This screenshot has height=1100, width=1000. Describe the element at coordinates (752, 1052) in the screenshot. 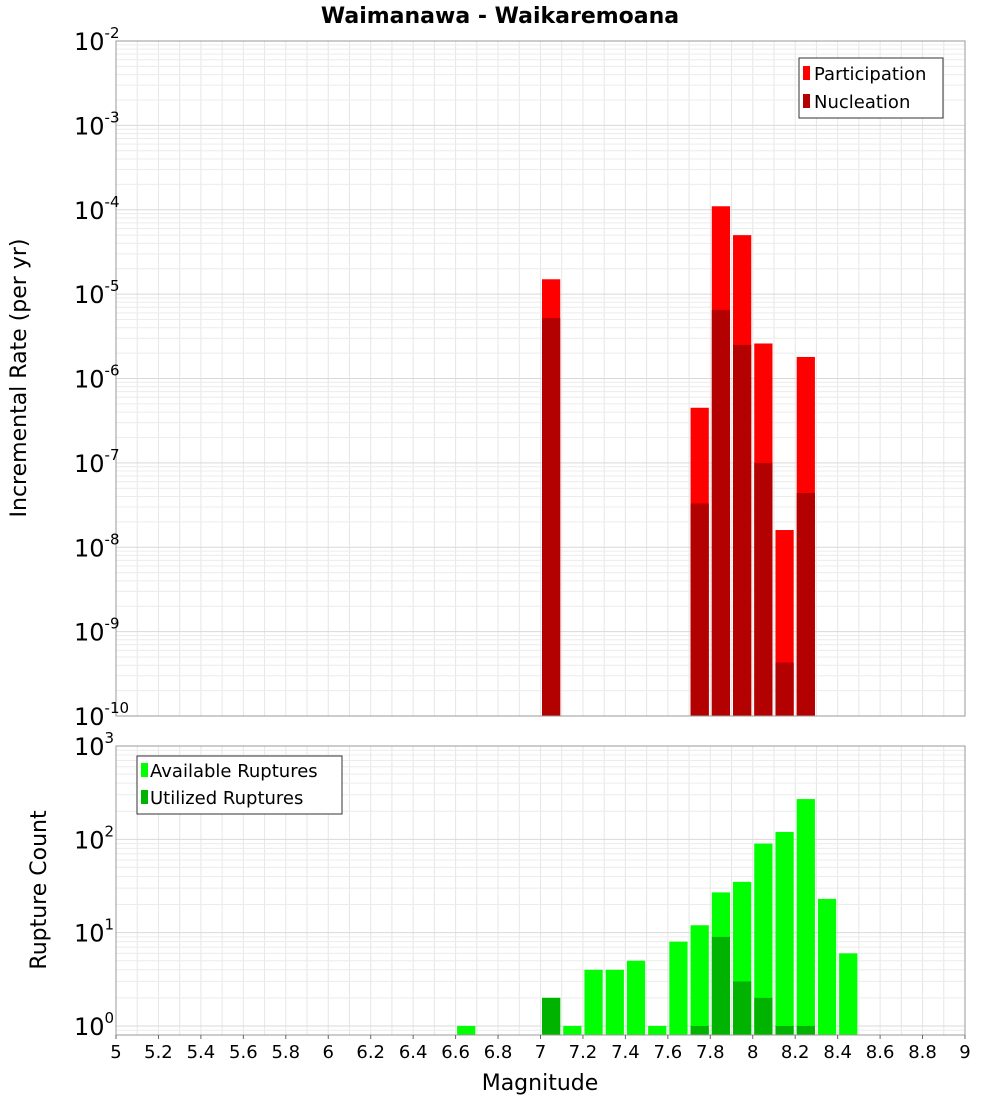

I see `x-tick-label: 8` at that location.